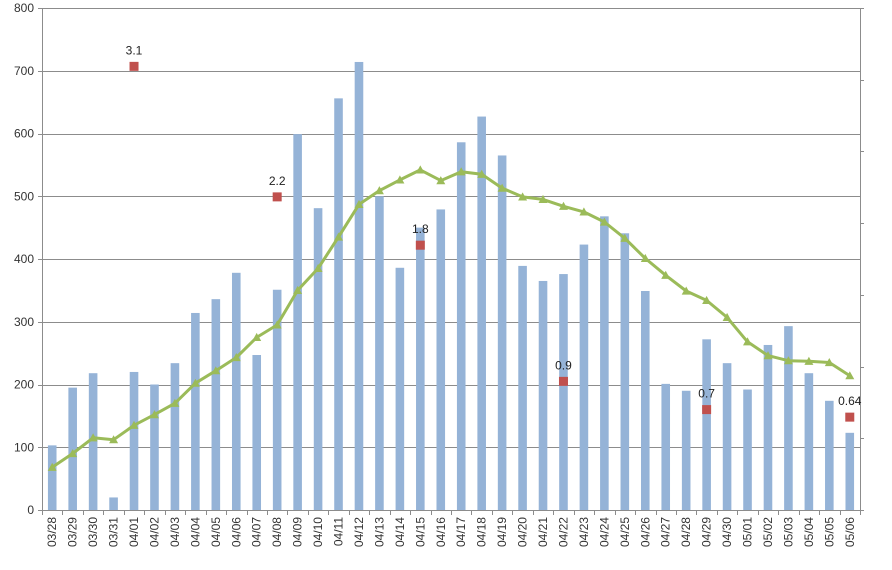  Describe the element at coordinates (850, 401) in the screenshot. I see `data-label: 0.64` at that location.